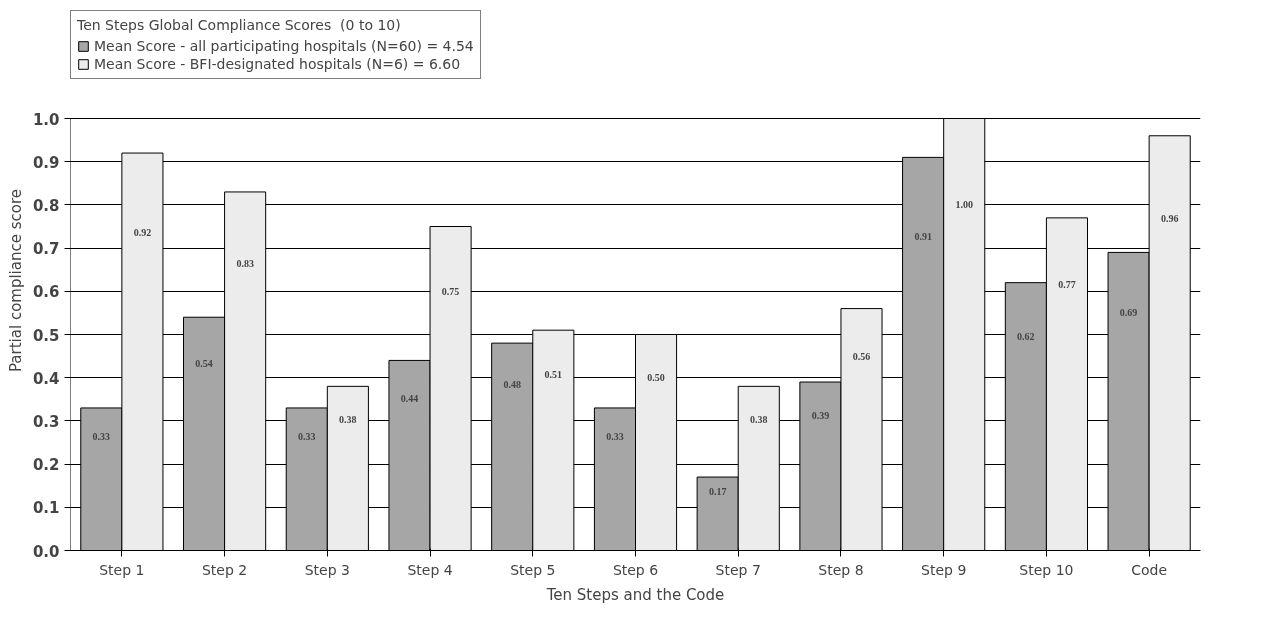  I want to click on x-tick-label: Step 4, so click(430, 569).